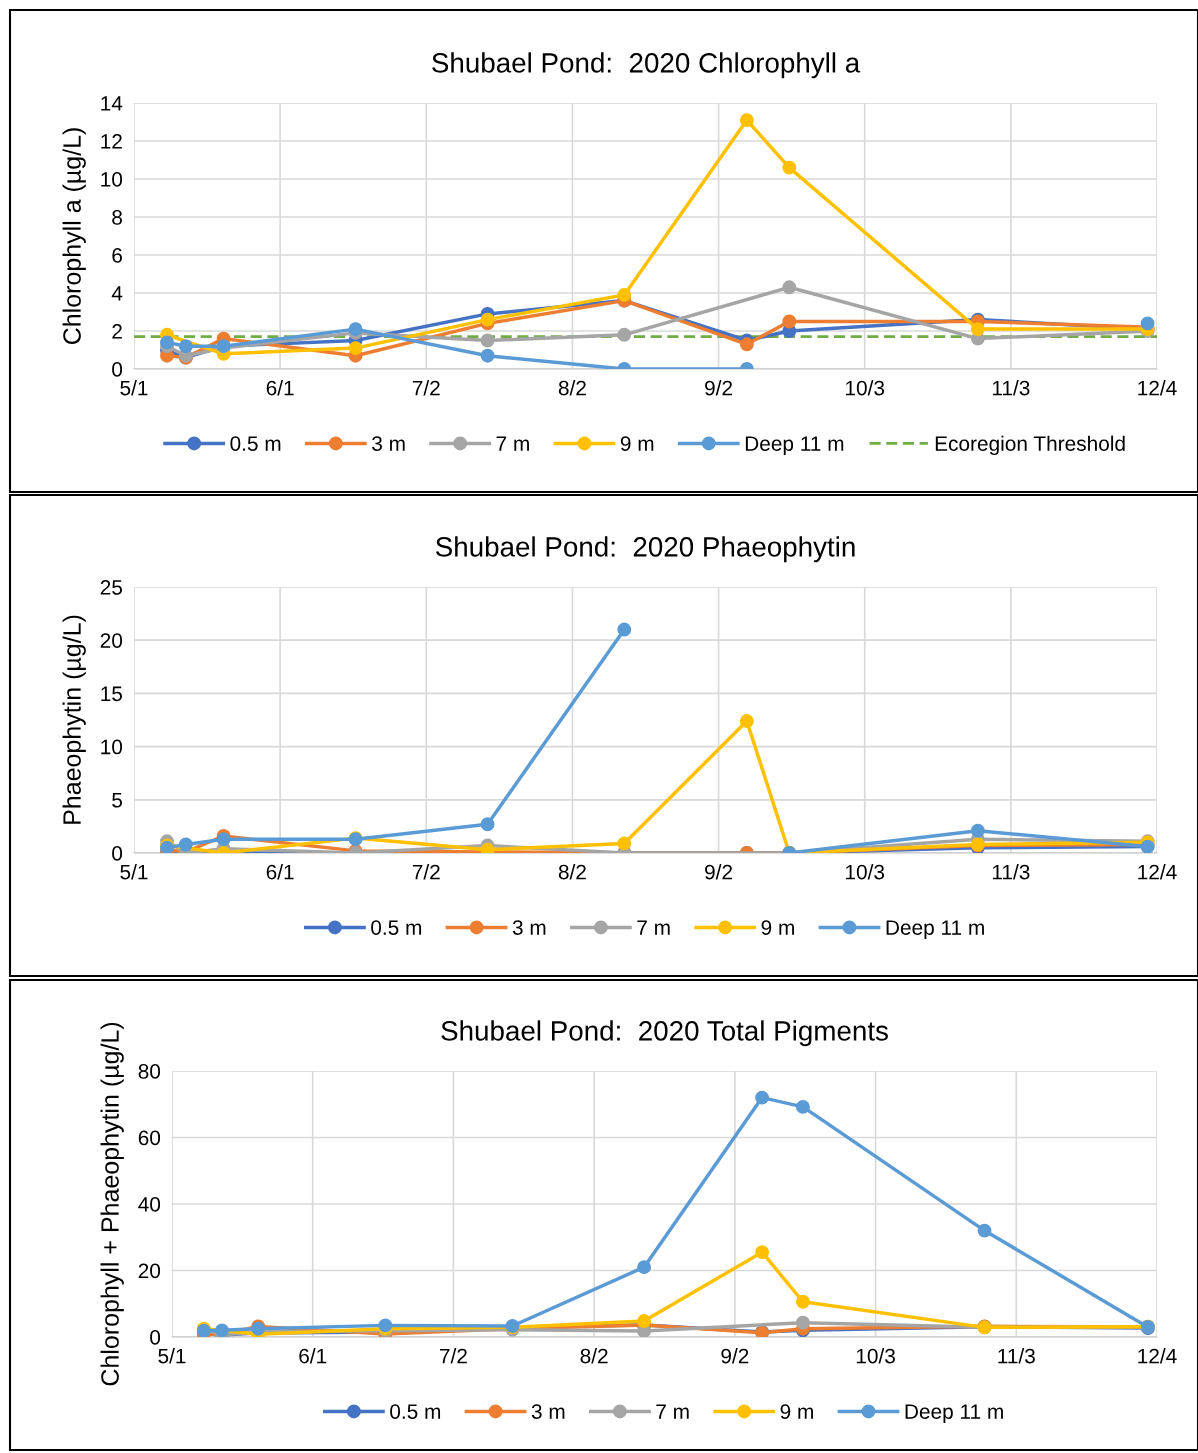 This screenshot has width=1198, height=1453. What do you see at coordinates (111, 587) in the screenshot?
I see `y-tick-label: 25` at bounding box center [111, 587].